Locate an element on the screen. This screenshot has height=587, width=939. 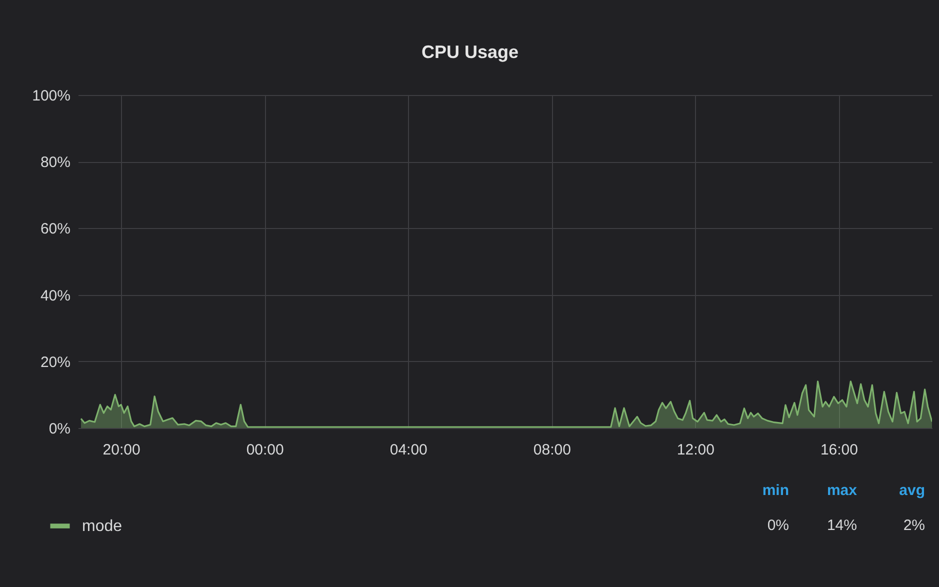
y-tick-label: 100% is located at coordinates (51, 96).